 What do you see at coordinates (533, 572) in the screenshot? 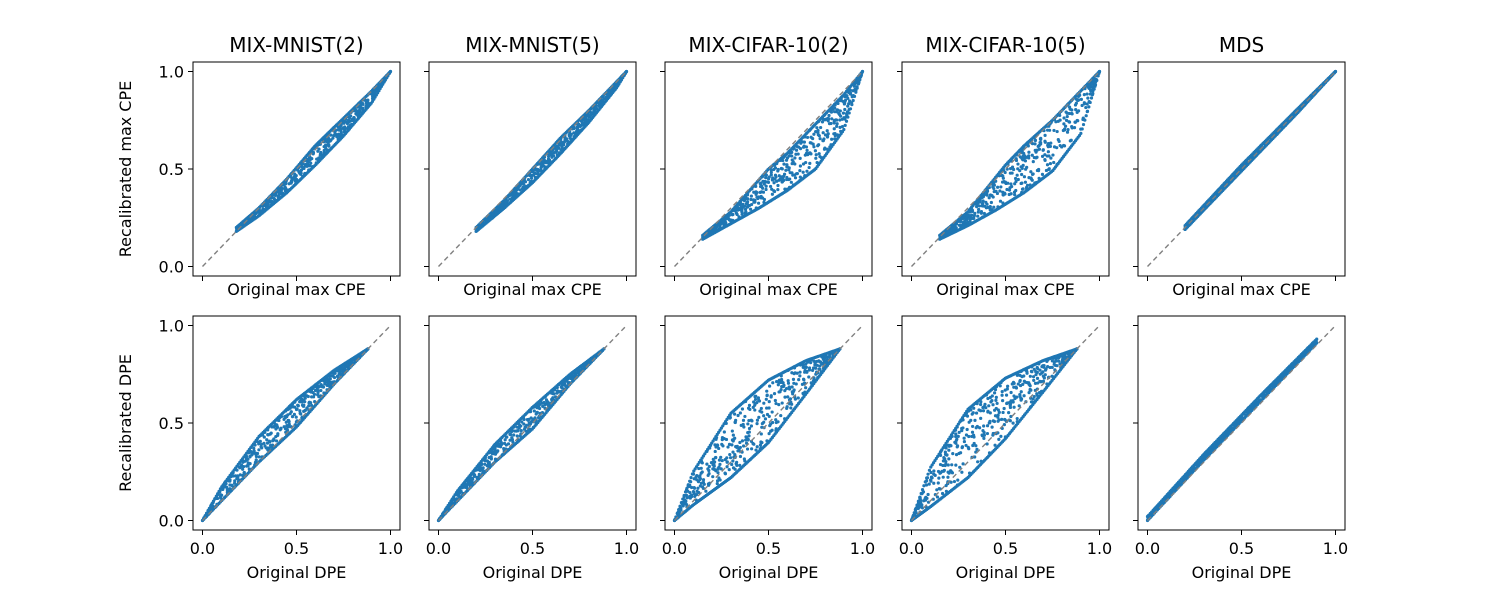
I see `x-axis-label: Original DPE` at bounding box center [533, 572].